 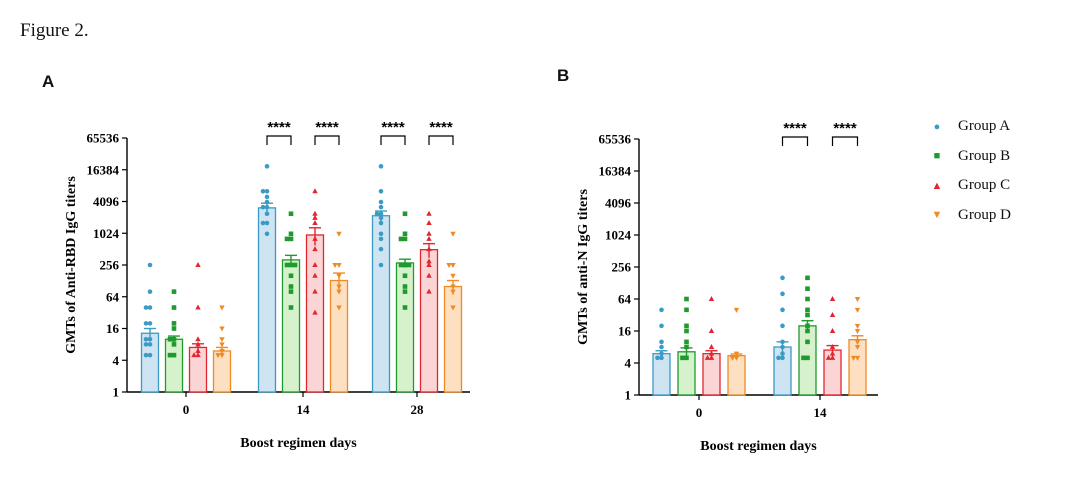 I want to click on legend: ● Group A ■ Group B ▲ Group C ▼ Group D, so click(x=970, y=171).